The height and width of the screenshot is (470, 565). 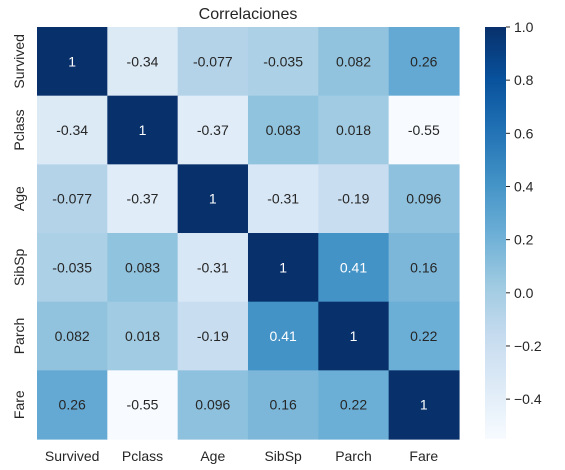 I want to click on y-tick-label: Fare, so click(x=19, y=404).